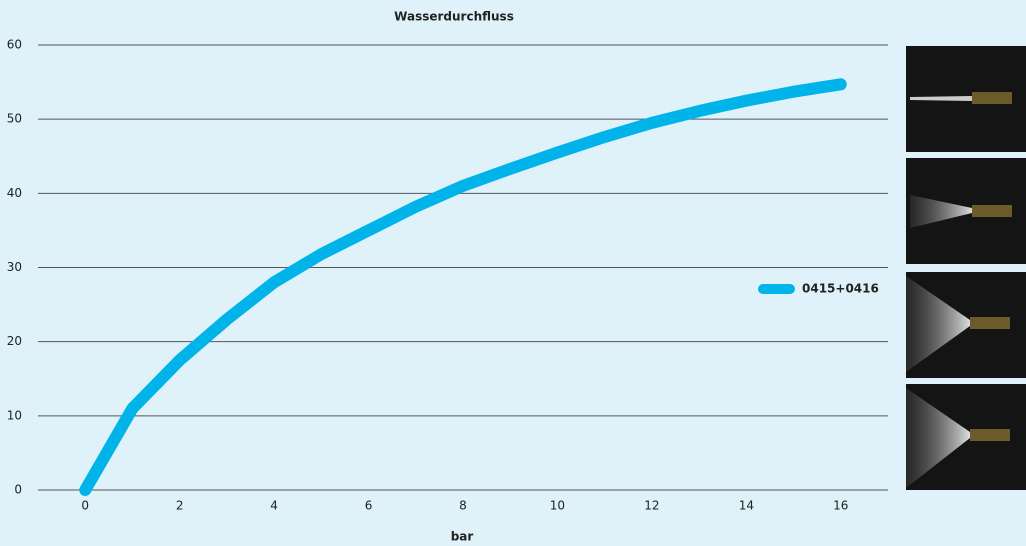 This screenshot has height=546, width=1026. Describe the element at coordinates (14, 267) in the screenshot. I see `y-tick-label: 30` at that location.